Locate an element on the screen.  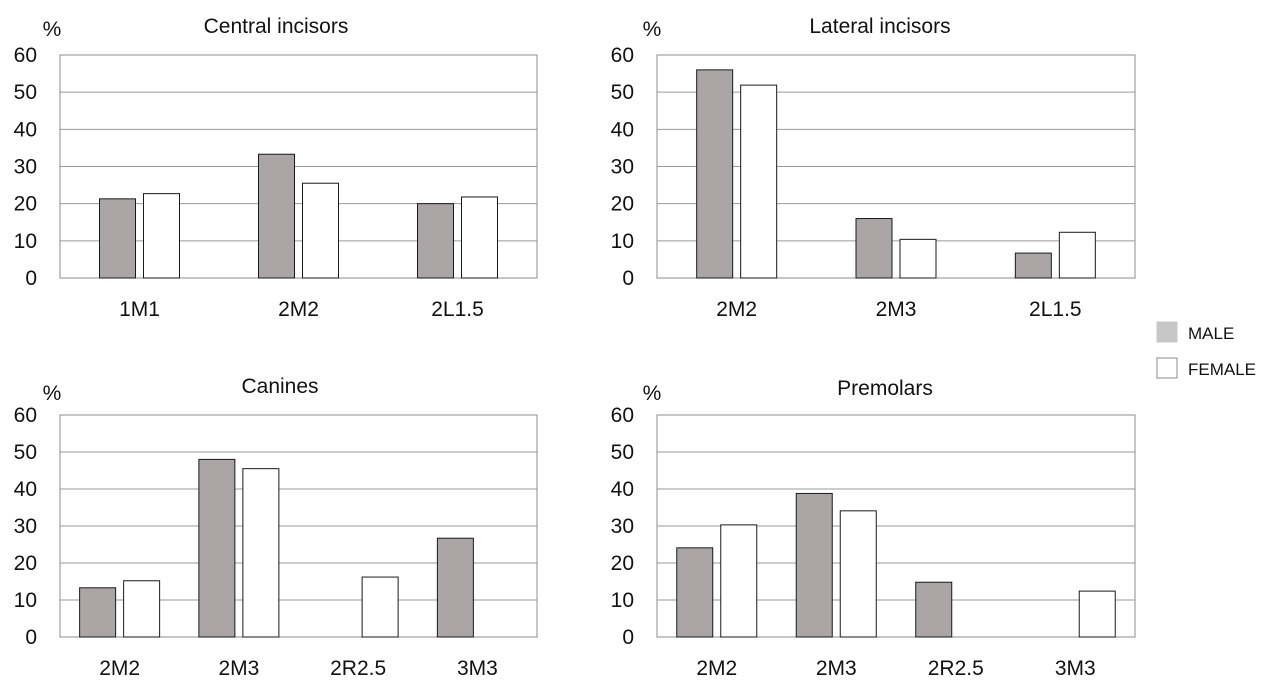
chart-title: Lateral incisors is located at coordinates (879, 26).